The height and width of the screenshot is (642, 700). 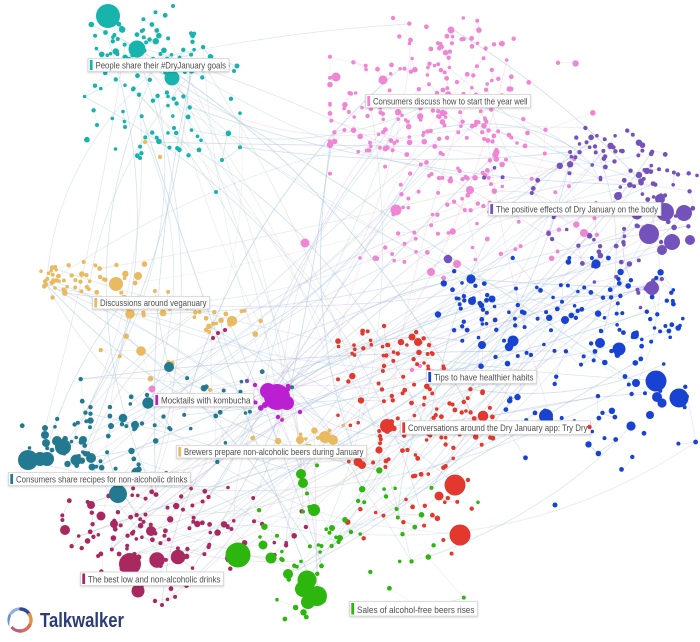 I want to click on svg-text: Discussions around veganuary, so click(x=153, y=303).